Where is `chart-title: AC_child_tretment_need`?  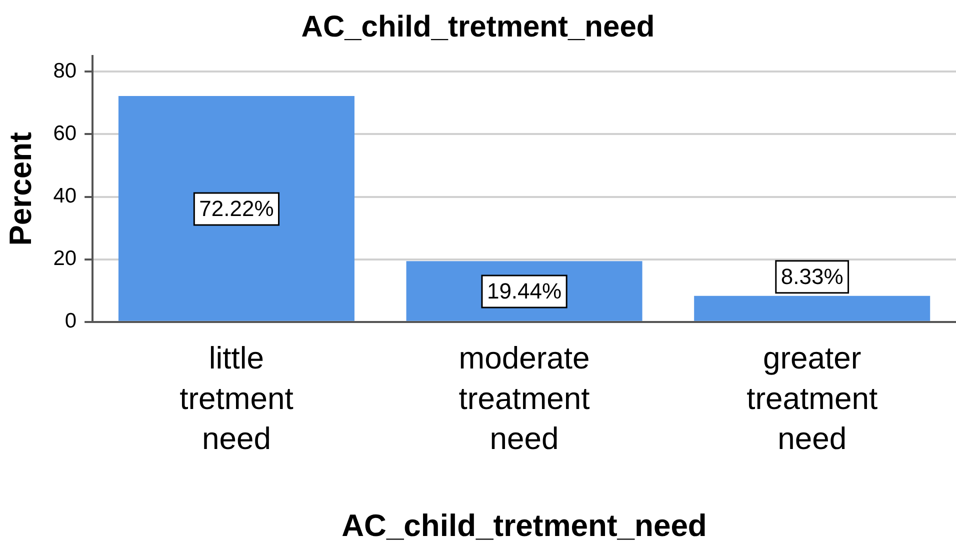 chart-title: AC_child_tretment_need is located at coordinates (478, 27).